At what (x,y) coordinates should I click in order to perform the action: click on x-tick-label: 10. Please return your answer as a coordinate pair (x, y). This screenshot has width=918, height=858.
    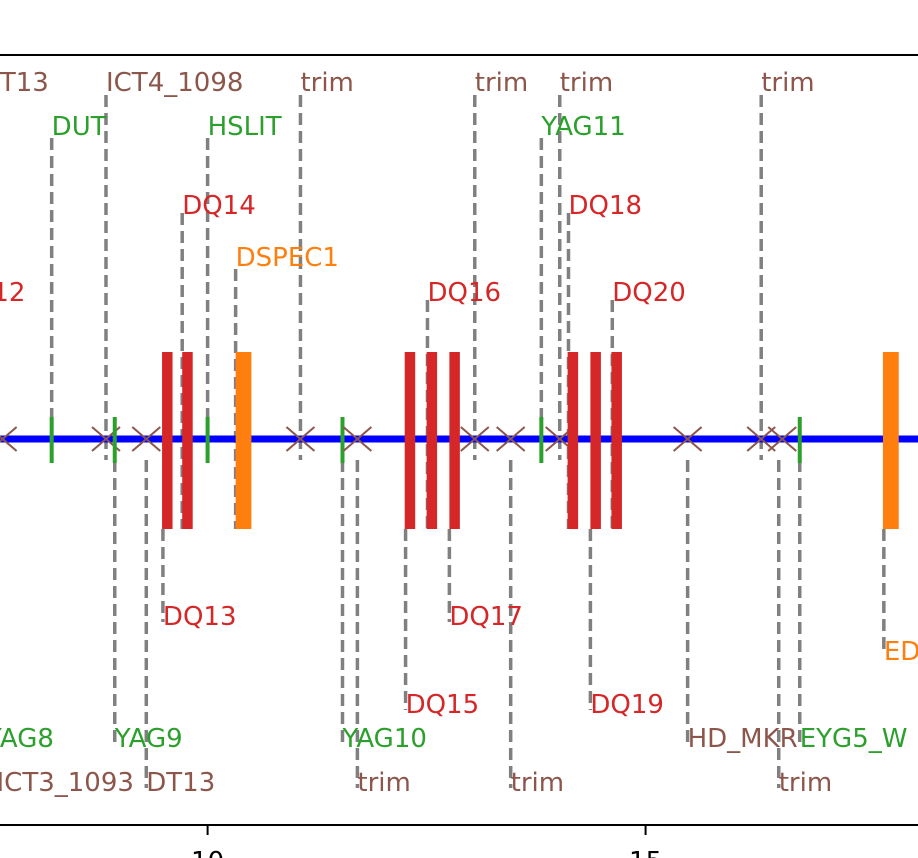
    Looking at the image, I should click on (207, 852).